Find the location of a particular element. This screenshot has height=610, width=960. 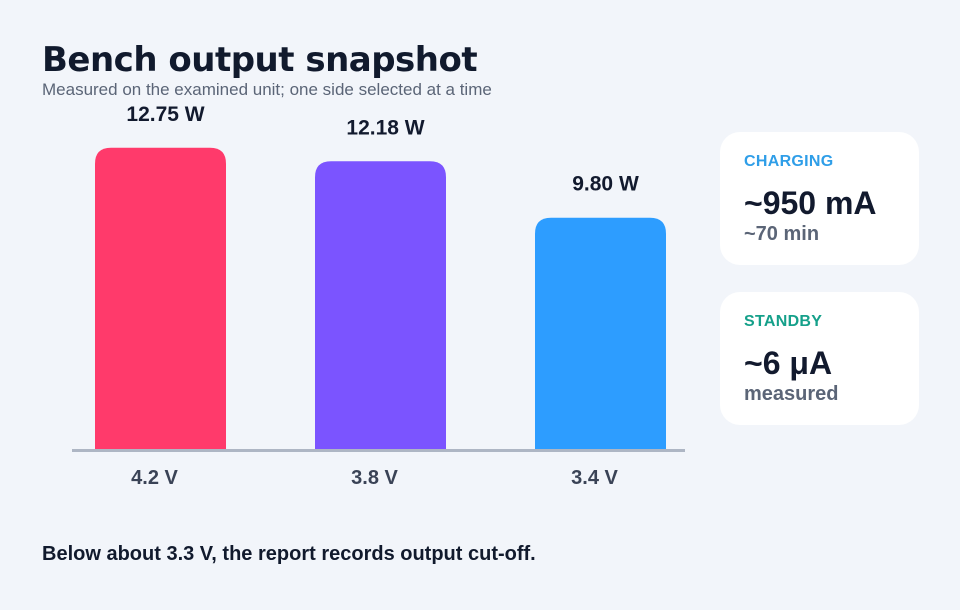

standby-card: STANDBY ~6 μA measured is located at coordinates (819, 358).